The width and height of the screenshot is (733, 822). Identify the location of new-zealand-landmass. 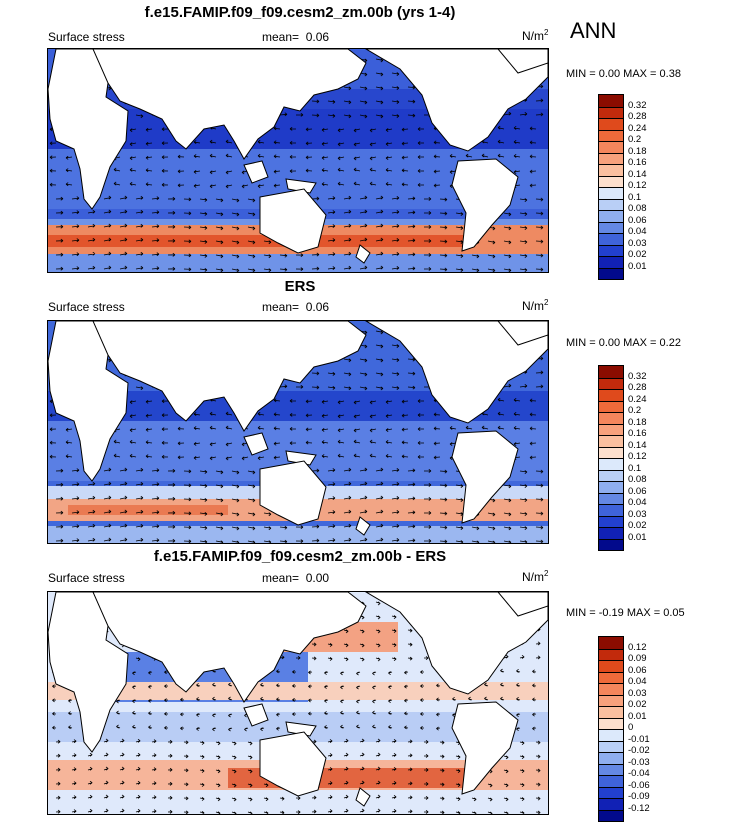
(363, 797).